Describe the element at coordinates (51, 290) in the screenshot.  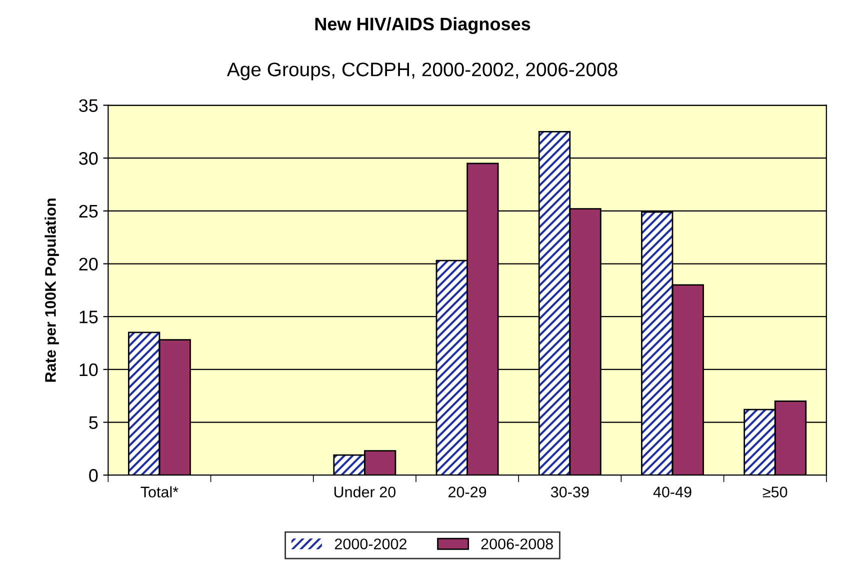
I see `y-axis-title: Rate per 100K Population` at that location.